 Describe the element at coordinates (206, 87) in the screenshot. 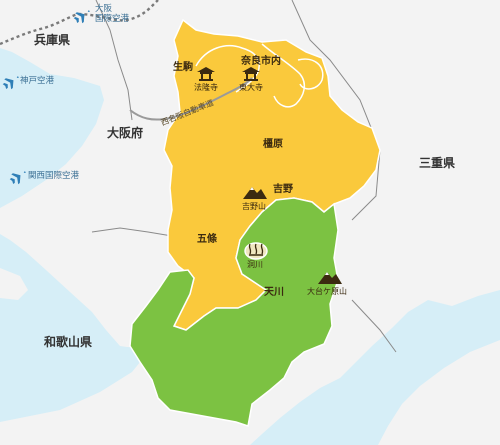

I see `label-horyuji: 法隆寺` at that location.